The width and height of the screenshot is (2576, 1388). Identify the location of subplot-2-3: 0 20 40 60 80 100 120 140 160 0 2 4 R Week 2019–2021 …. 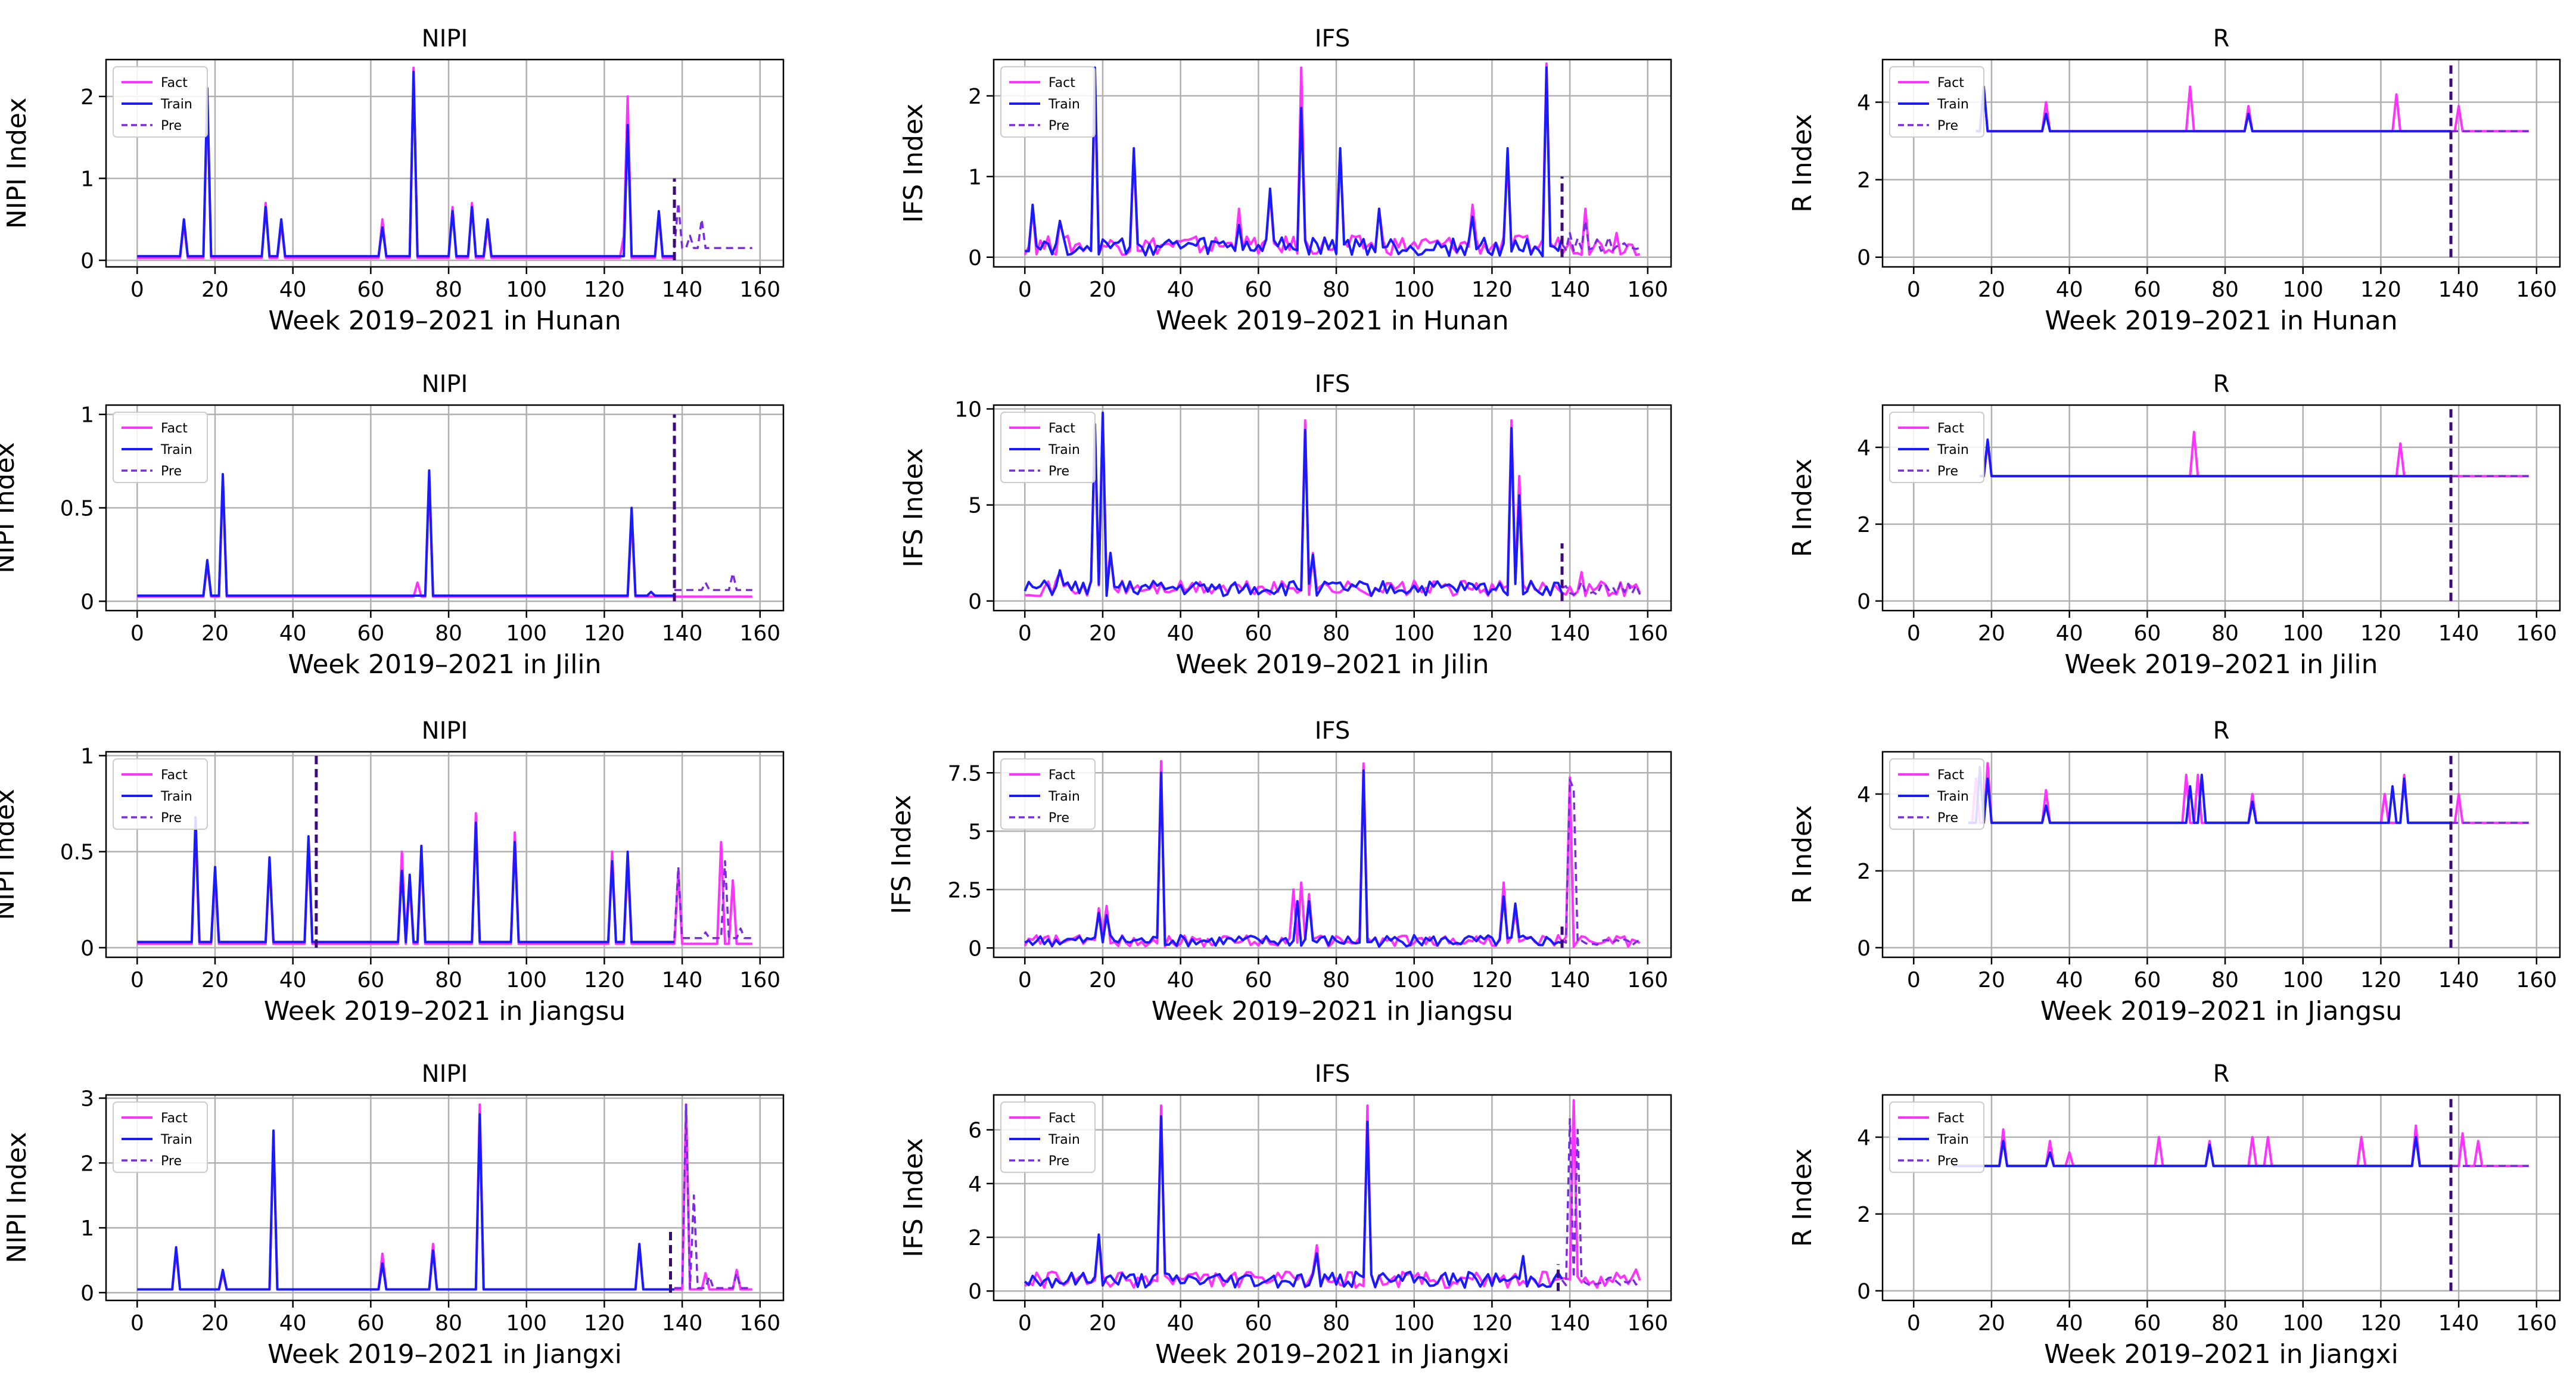
(2174, 525).